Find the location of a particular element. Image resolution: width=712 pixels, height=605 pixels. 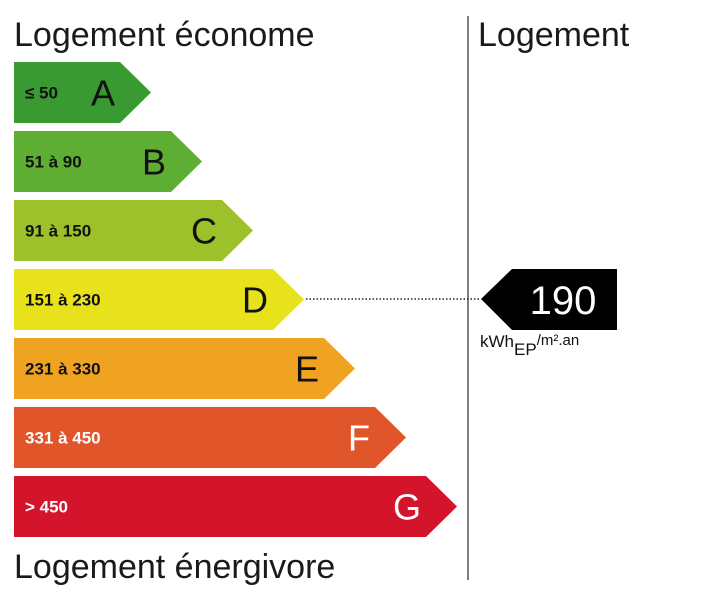

indicator-unit: kWhEP/m².an is located at coordinates (529, 345).